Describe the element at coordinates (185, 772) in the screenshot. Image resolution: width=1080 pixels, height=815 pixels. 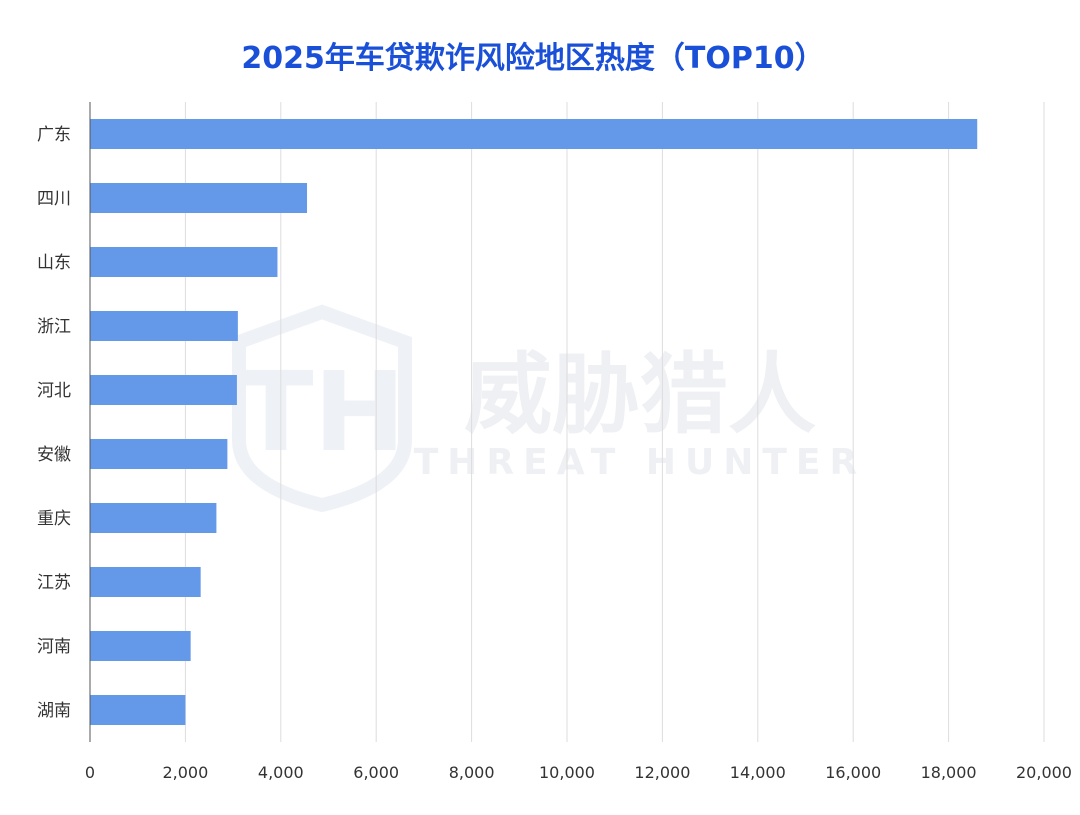
I see `x-tick-label: 2,000` at that location.